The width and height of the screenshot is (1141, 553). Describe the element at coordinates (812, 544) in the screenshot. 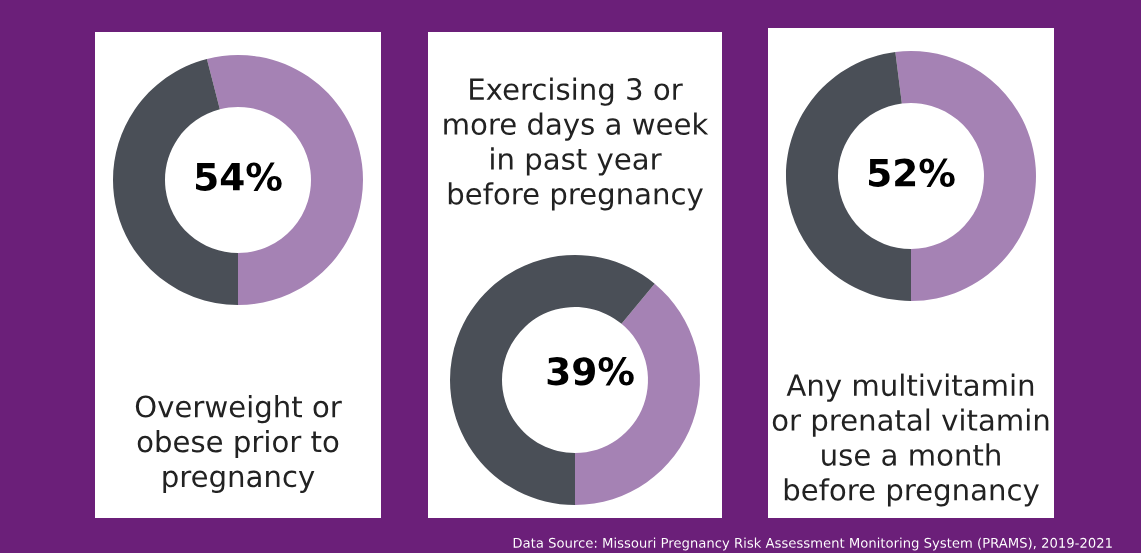

I see `source-note: Data Source: Missouri Pregnancy Risk Assessment Monitoring System (PRAMS), 2019-2021` at that location.